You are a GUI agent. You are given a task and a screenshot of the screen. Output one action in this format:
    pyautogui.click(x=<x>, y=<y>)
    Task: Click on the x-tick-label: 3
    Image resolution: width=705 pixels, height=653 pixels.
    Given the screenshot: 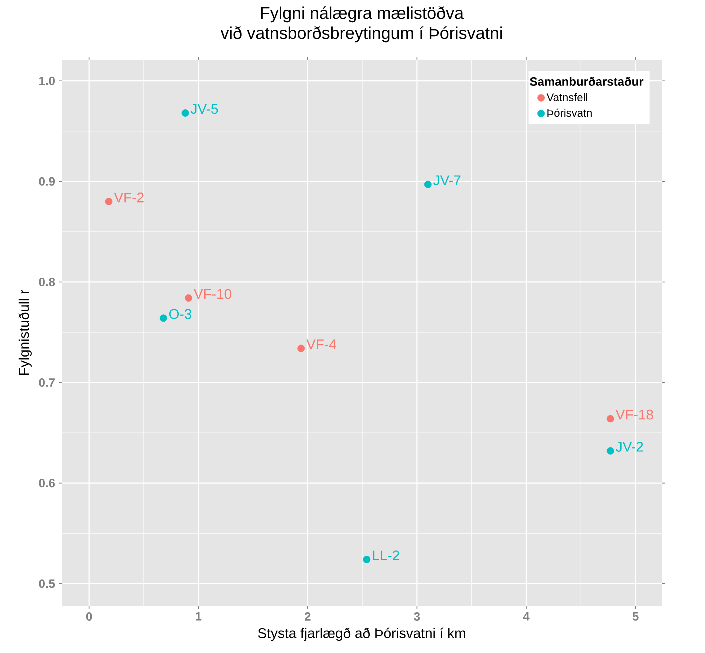 What is the action you would take?
    pyautogui.click(x=417, y=617)
    